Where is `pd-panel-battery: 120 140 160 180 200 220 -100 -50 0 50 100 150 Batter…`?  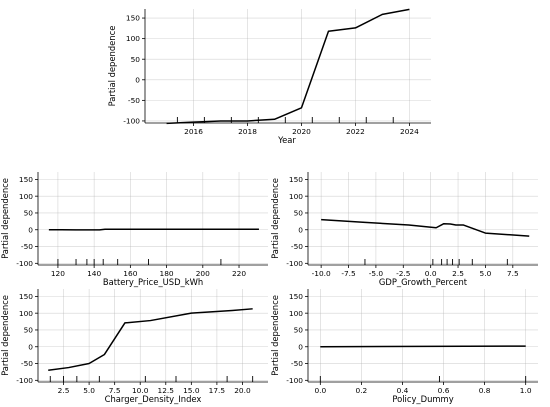 pd-panel-battery: 120 140 160 180 200 220 -100 -50 0 50 100 150 Batter… is located at coordinates (134, 229).